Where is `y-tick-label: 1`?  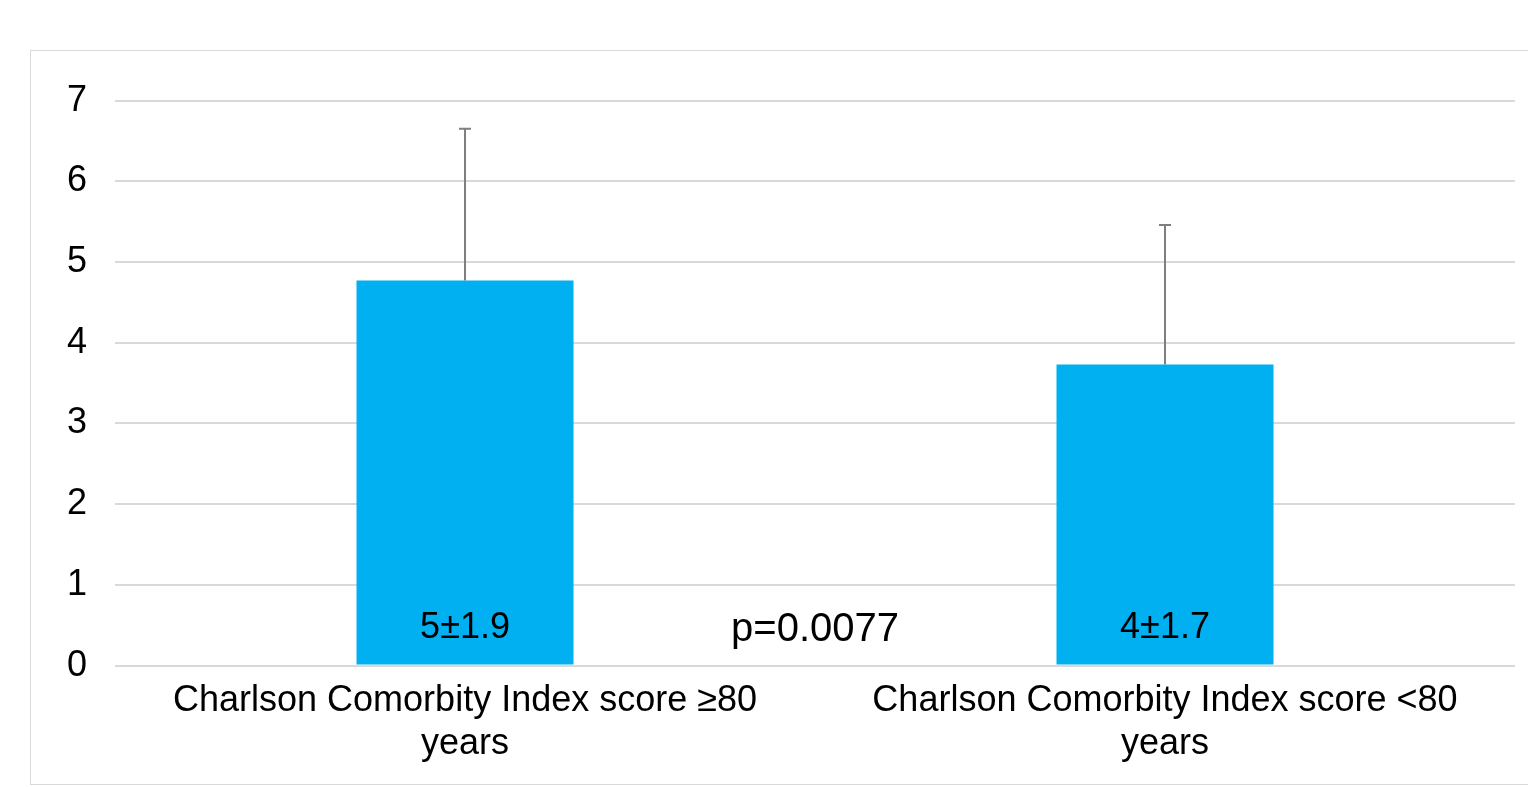
y-tick-label: 1 is located at coordinates (77, 582).